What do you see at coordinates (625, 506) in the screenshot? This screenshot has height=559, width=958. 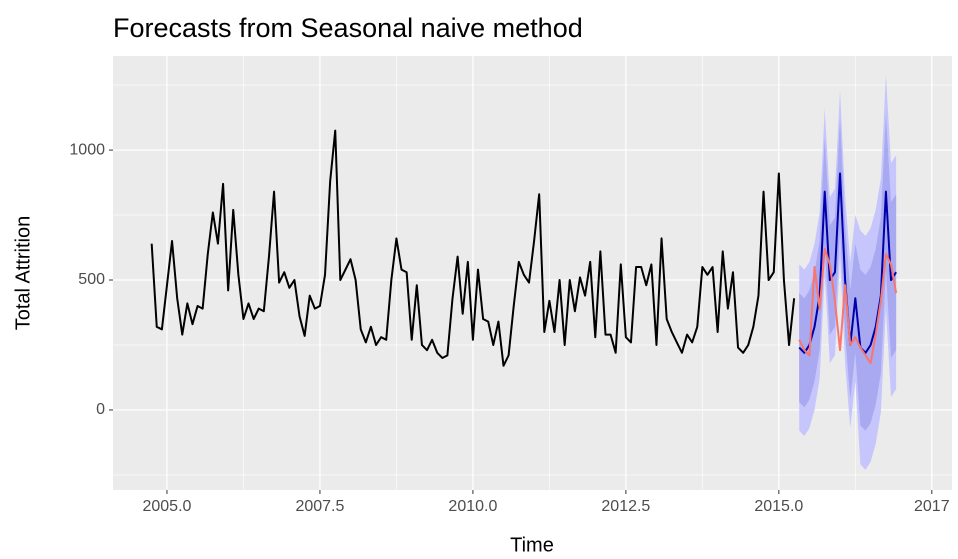 I see `x-tick-label: 2012.5` at bounding box center [625, 506].